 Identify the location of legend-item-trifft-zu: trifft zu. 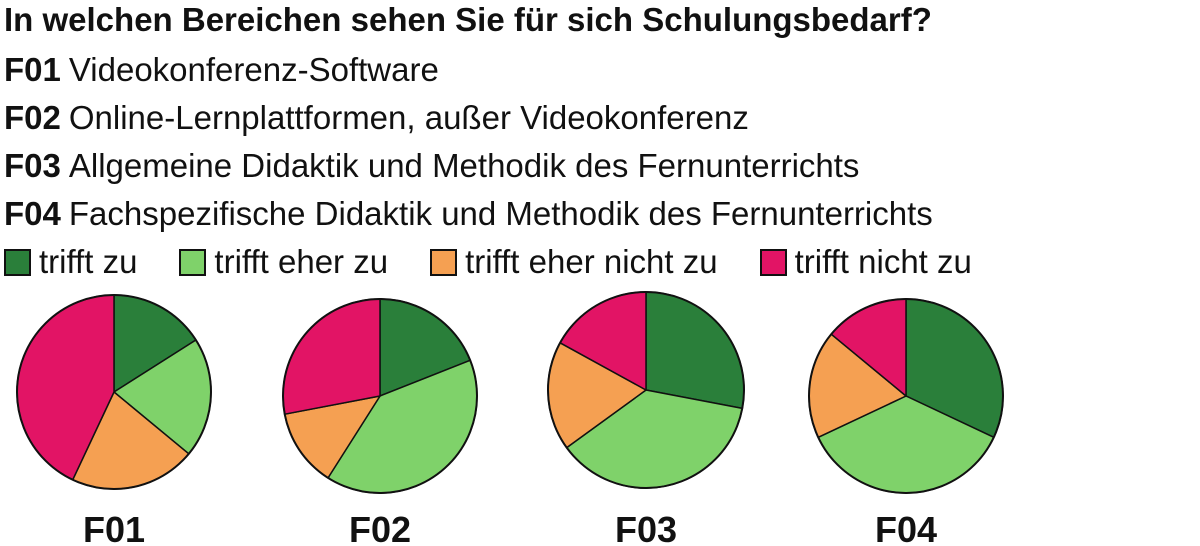
(70, 262).